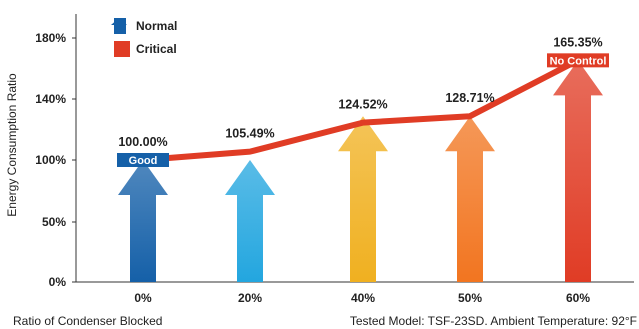  Describe the element at coordinates (470, 298) in the screenshot. I see `x-tick-label: 50%` at that location.